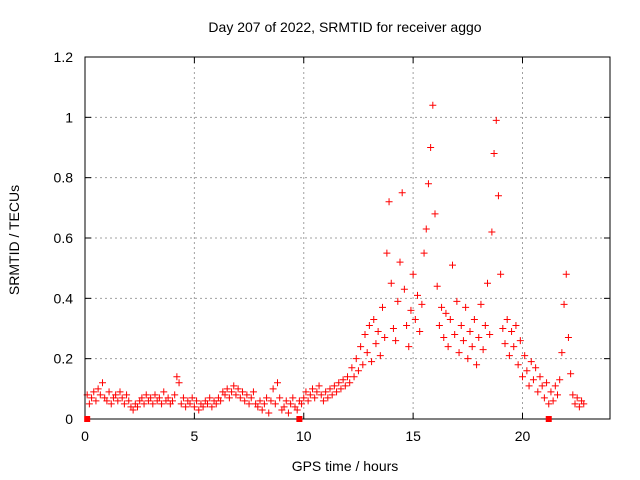  Describe the element at coordinates (345, 466) in the screenshot. I see `x-axis-label: GPS time / hours` at that location.